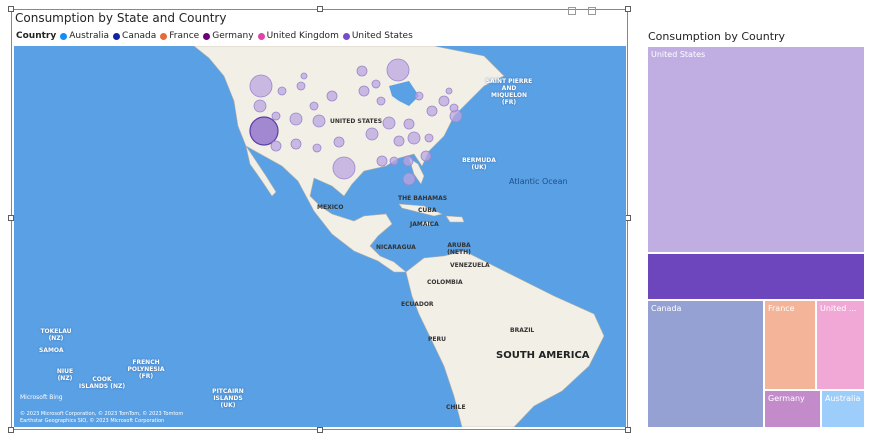 Image resolution: width=874 pixels, height=435 pixels. Describe the element at coordinates (423, 198) in the screenshot. I see `map-label-bahamas: THE BAHAMAS` at that location.